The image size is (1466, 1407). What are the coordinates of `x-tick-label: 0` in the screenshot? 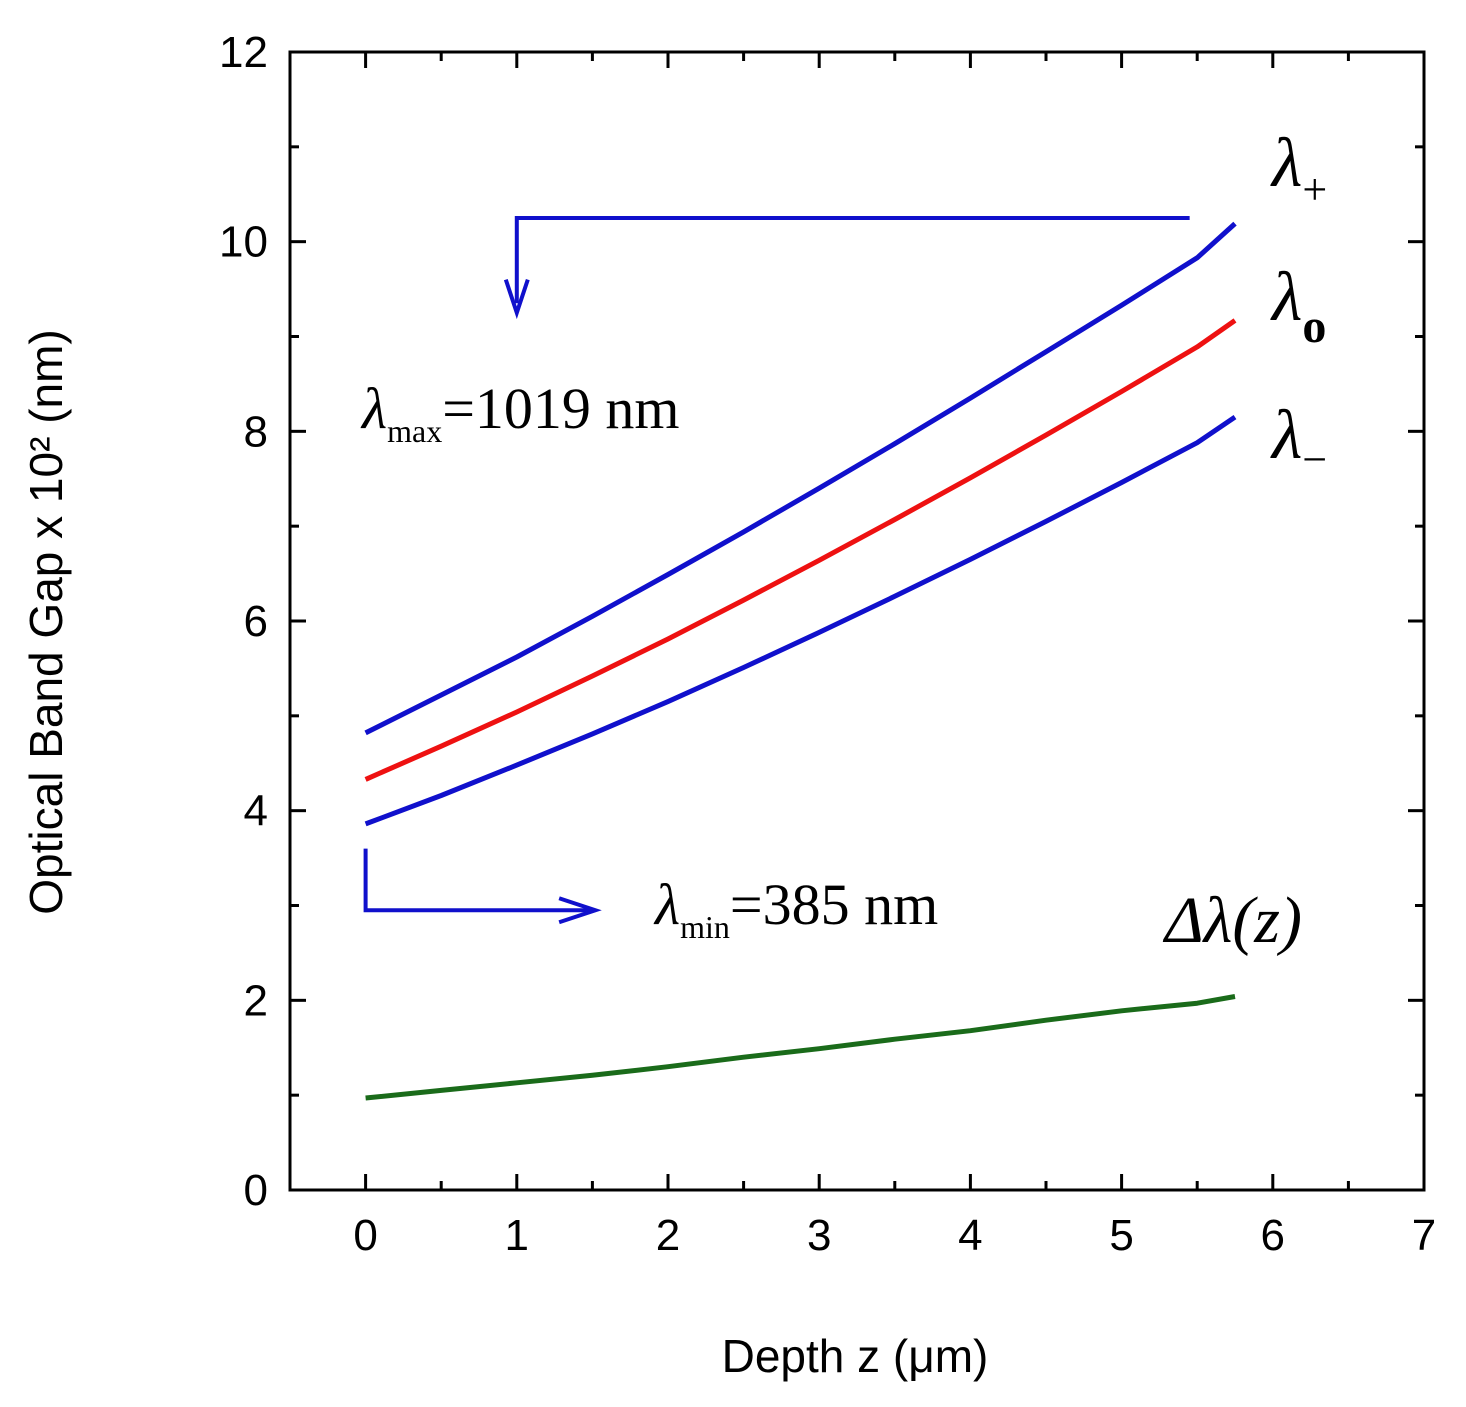 It's located at (365, 1235).